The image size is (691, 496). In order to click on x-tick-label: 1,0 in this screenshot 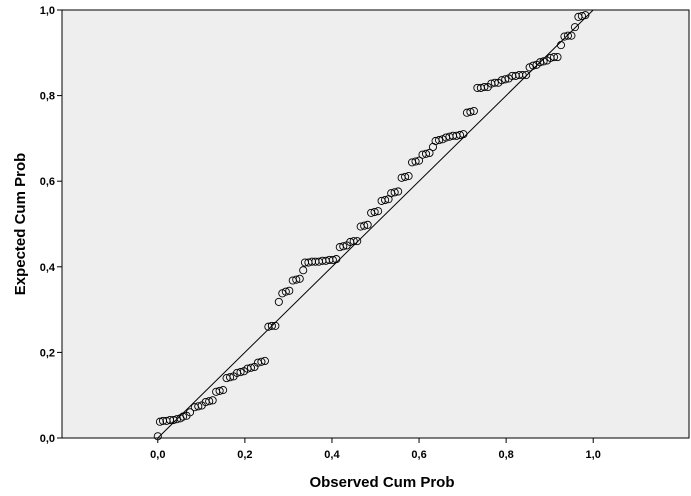, I will do `click(593, 455)`.